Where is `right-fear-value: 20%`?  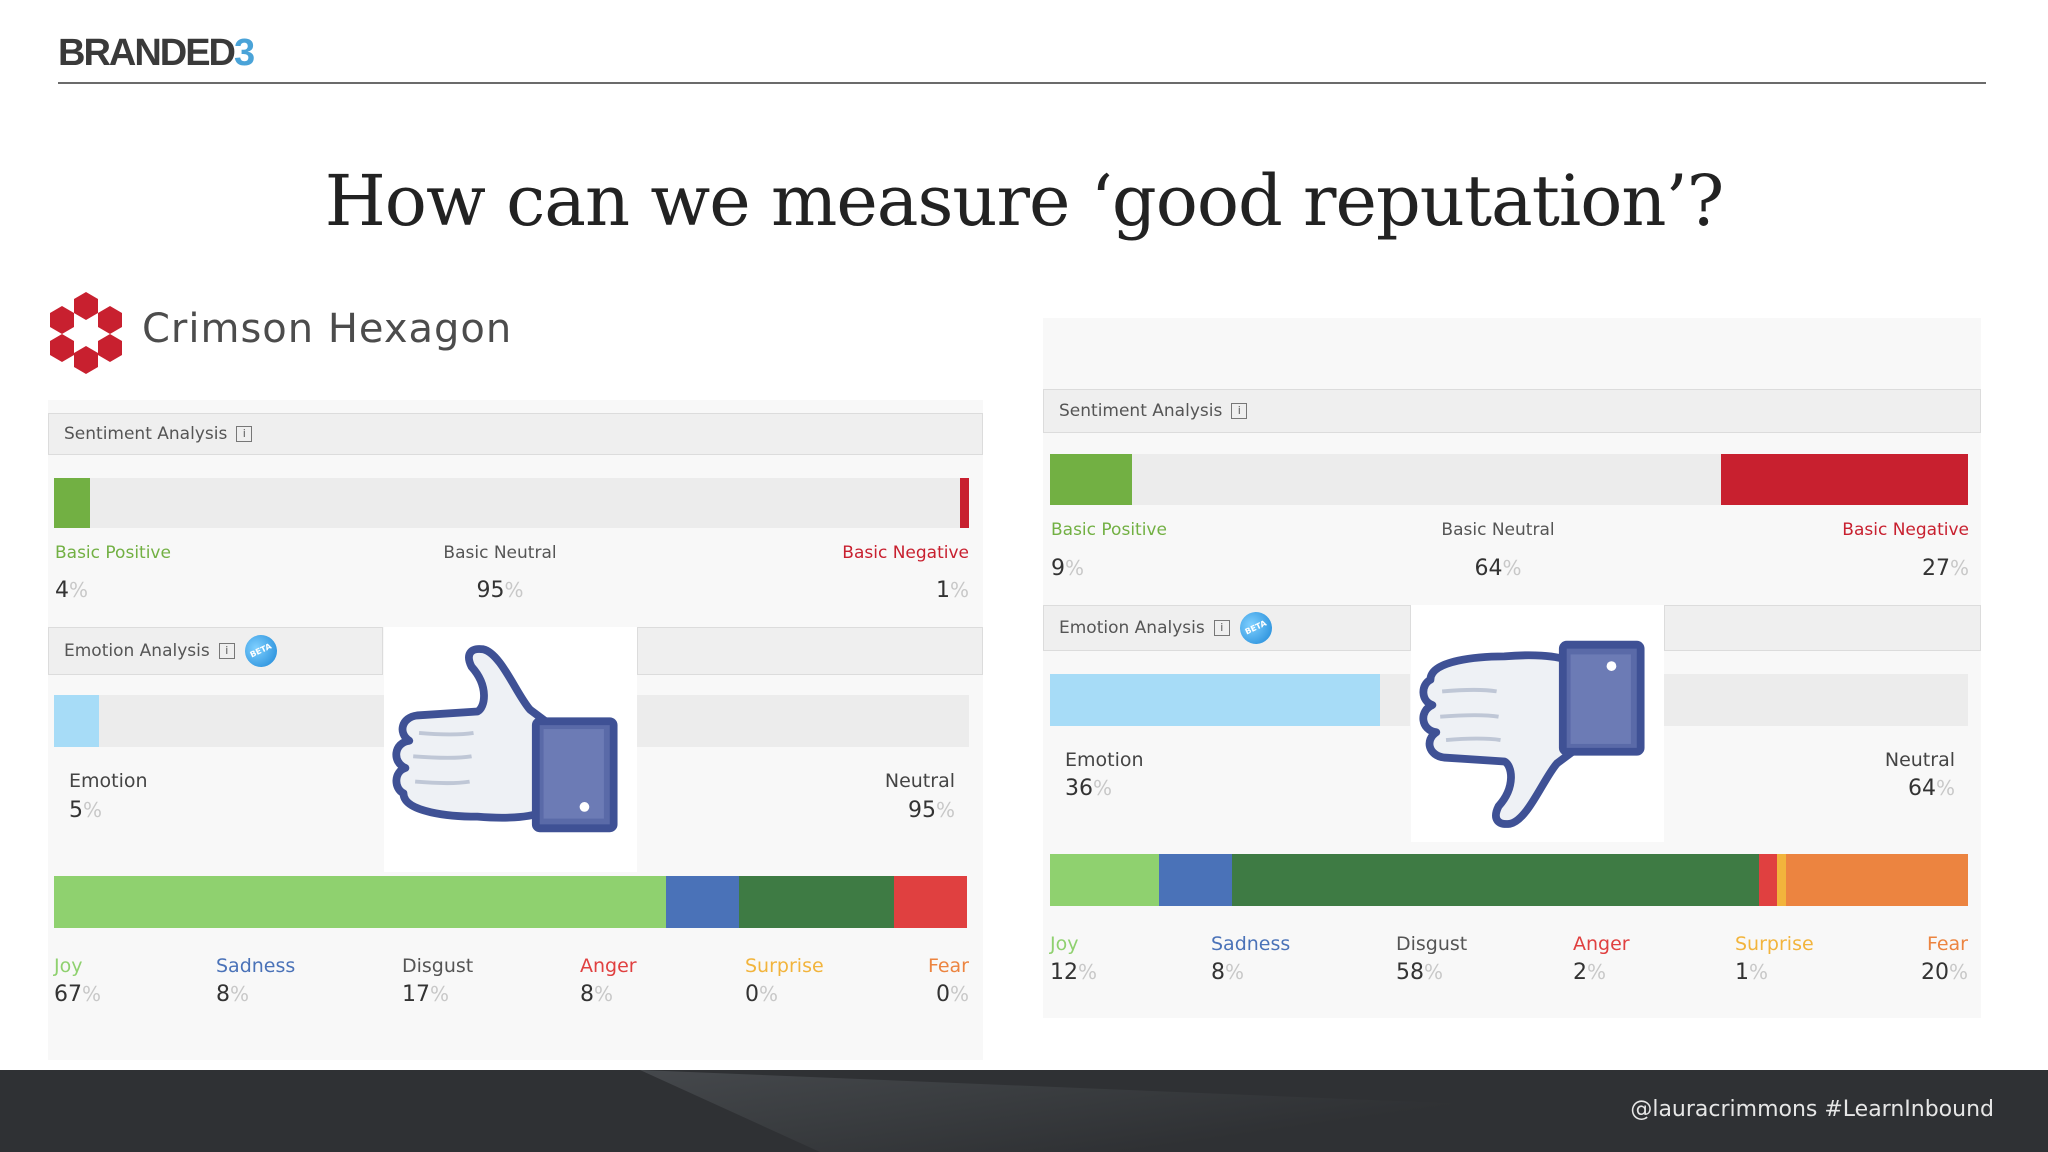 right-fear-value: 20% is located at coordinates (1944, 972).